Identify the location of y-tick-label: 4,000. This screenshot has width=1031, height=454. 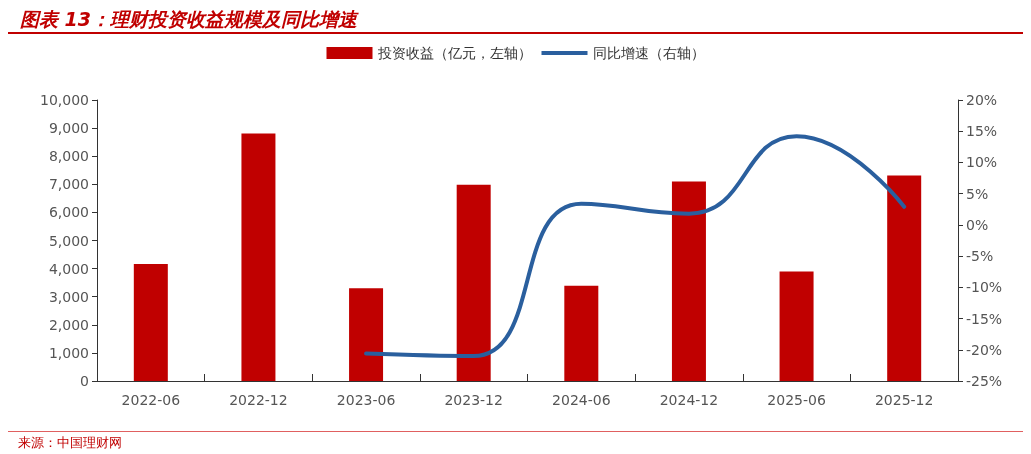
(68, 268).